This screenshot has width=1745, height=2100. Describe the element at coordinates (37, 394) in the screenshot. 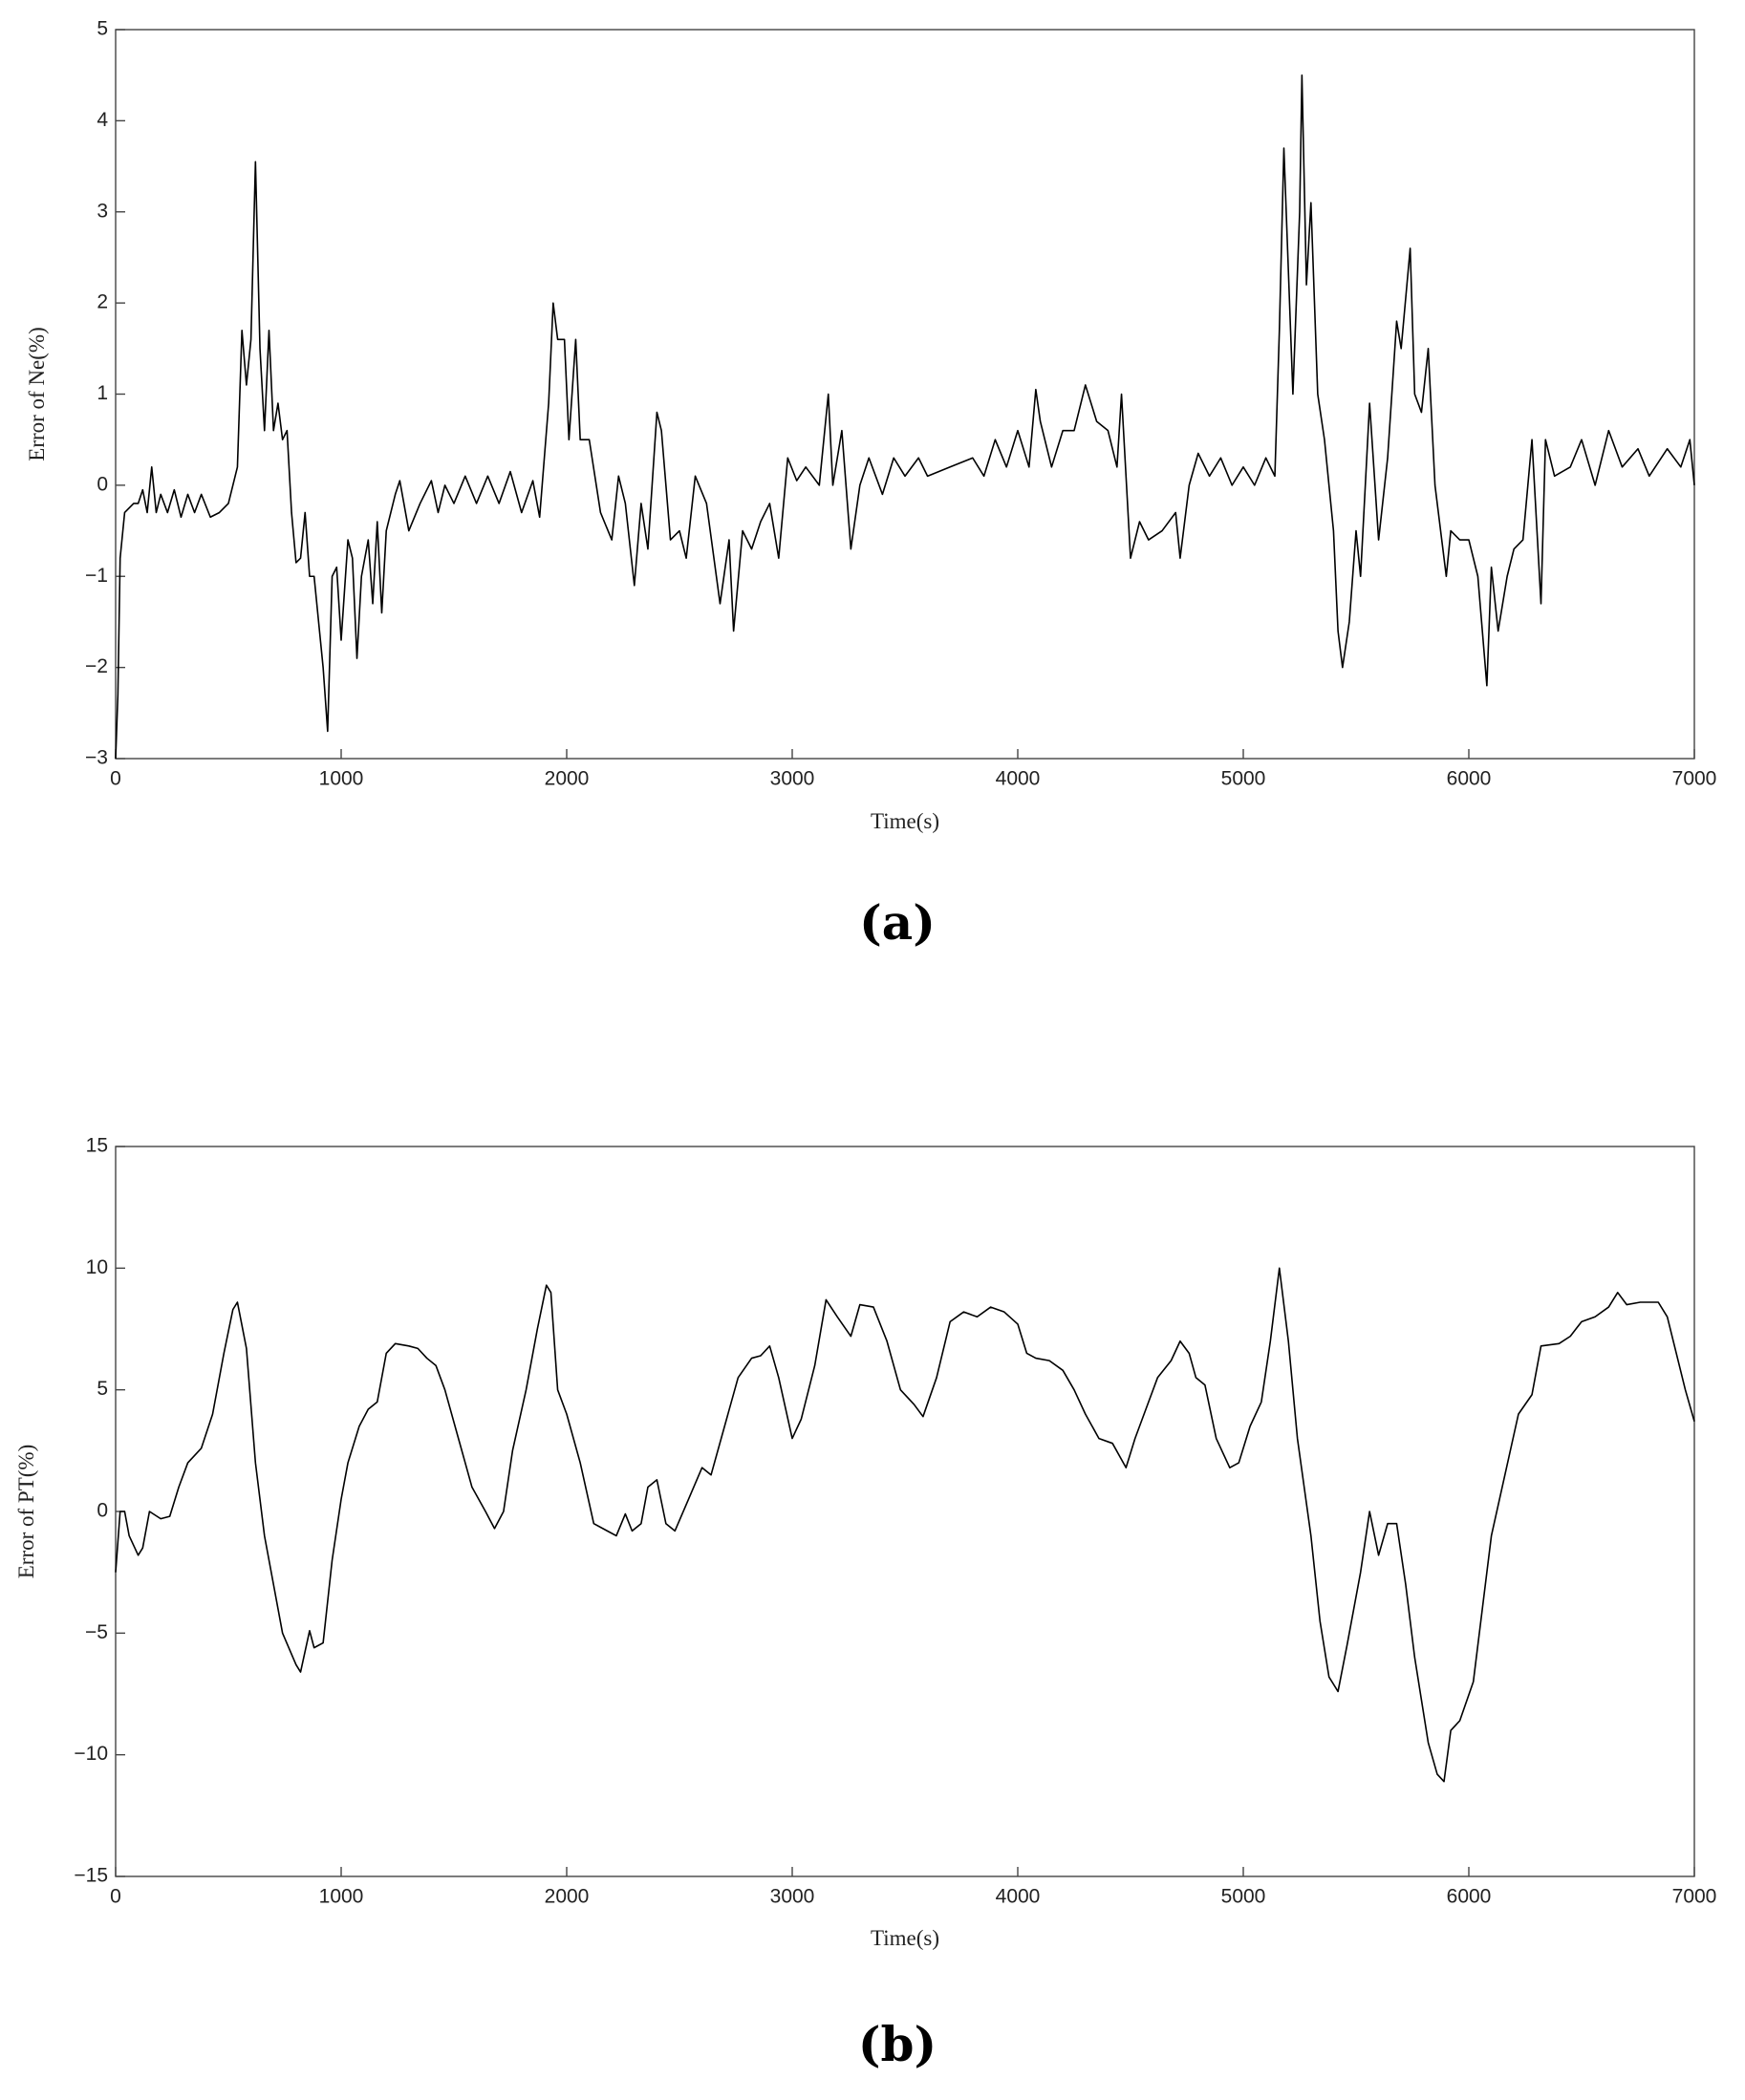

I see `y-axis-label: Error of Ne(%)` at that location.